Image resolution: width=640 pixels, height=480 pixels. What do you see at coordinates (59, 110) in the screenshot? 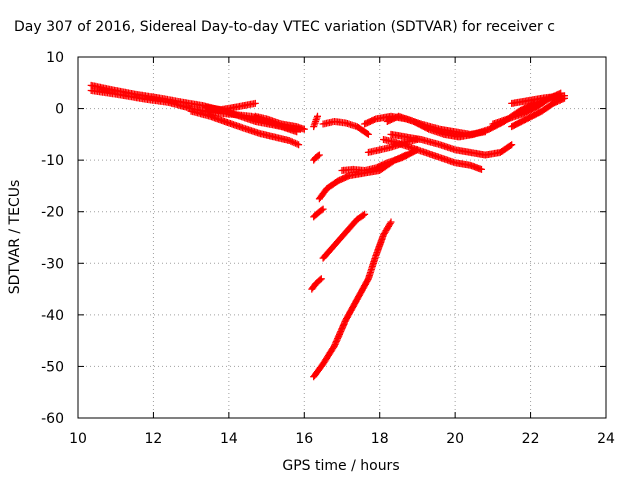
I see `y-tick-label: 0` at bounding box center [59, 110].